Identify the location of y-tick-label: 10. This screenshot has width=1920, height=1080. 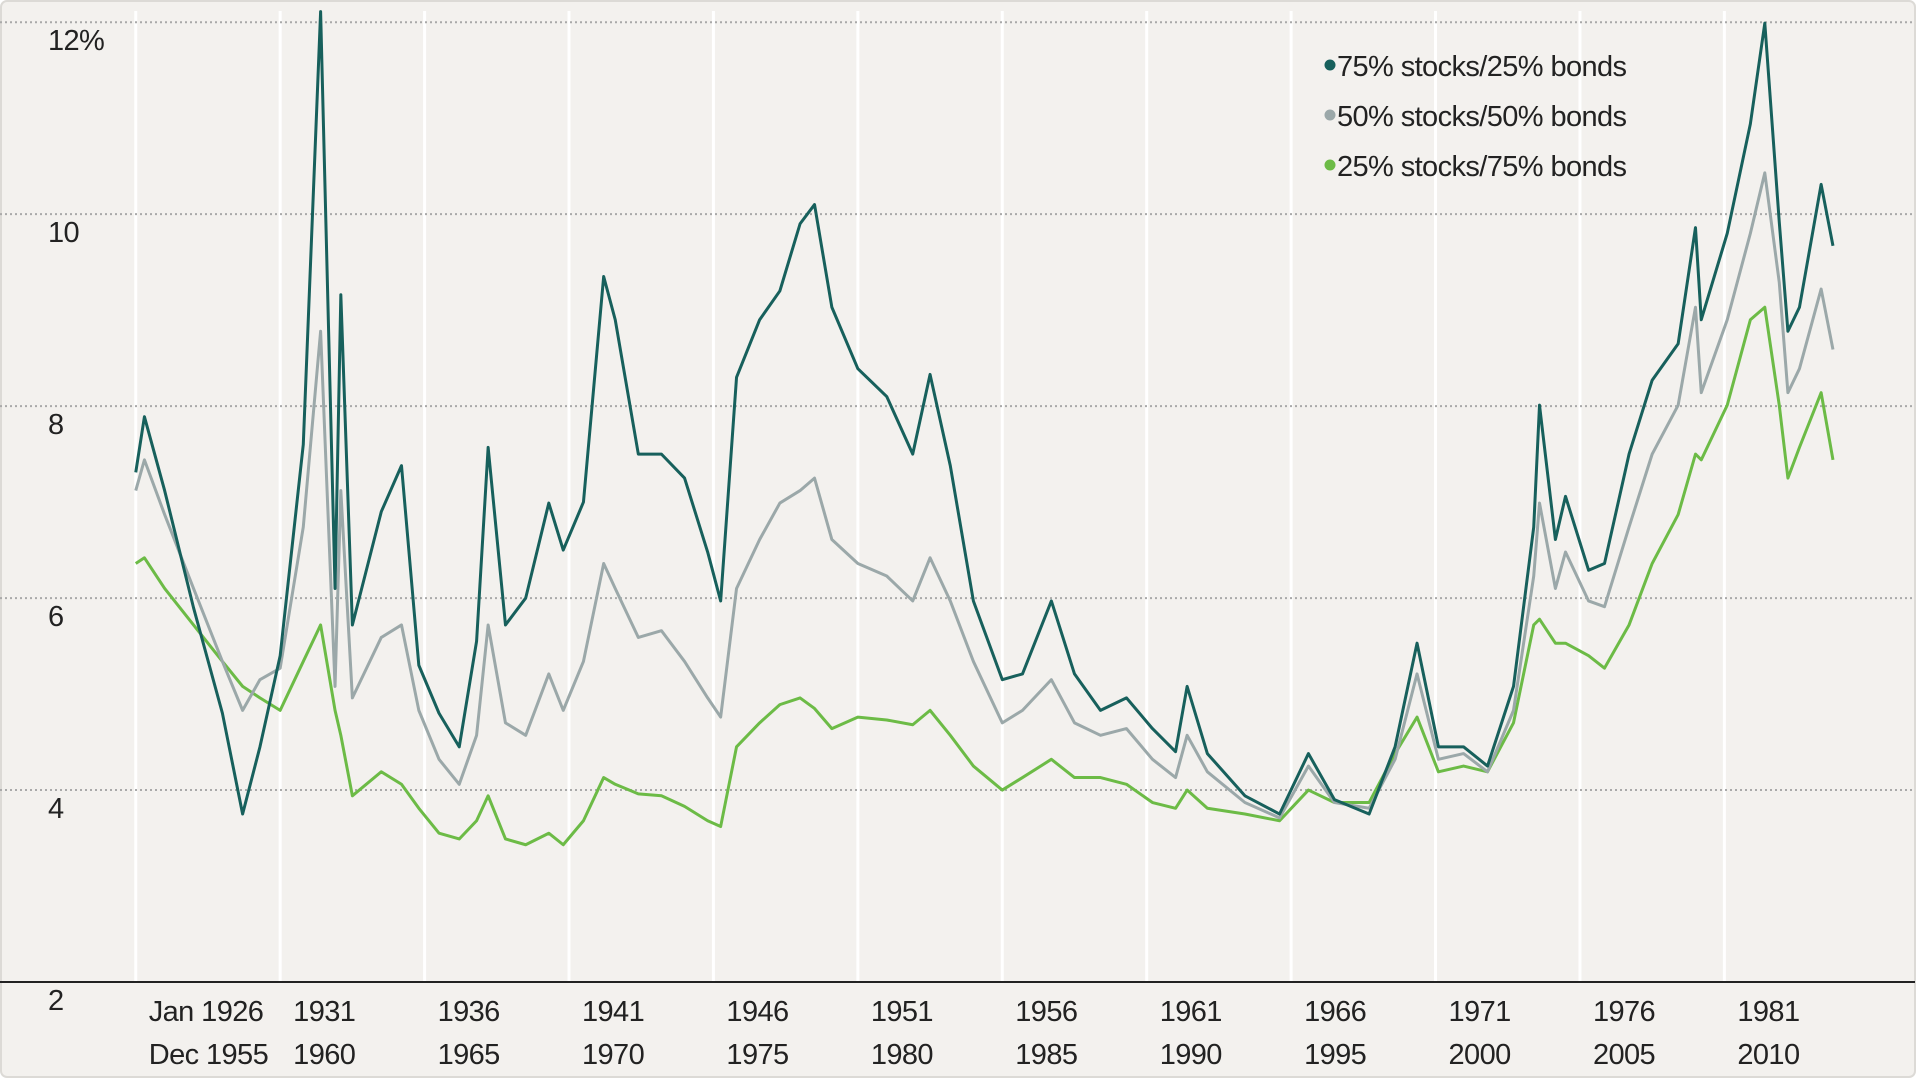
(63, 233).